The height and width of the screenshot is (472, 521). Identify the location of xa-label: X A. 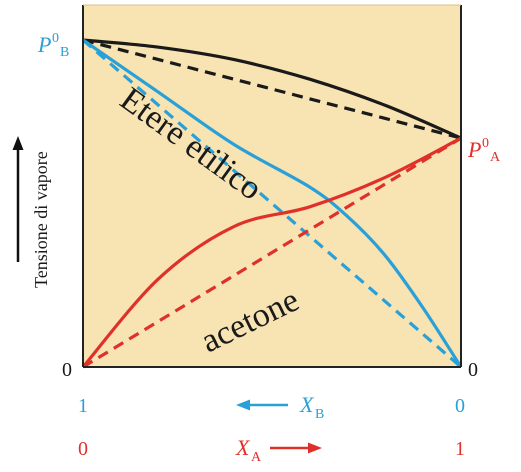
(248, 450).